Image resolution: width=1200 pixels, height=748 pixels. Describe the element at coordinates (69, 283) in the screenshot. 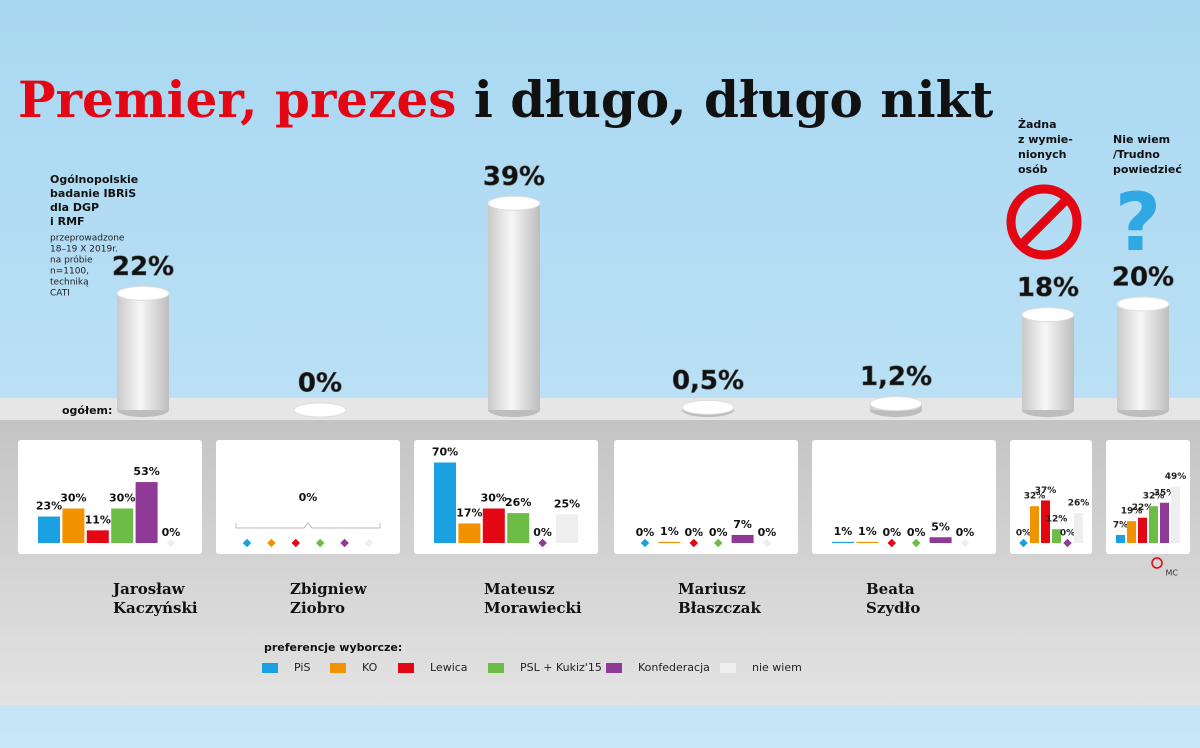

I see `note-small-line: techniką` at that location.